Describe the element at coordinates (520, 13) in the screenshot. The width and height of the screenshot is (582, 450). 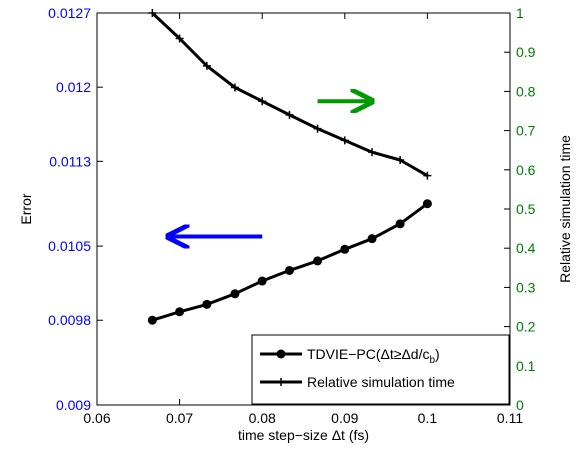
I see `right-tick-label: 1` at that location.